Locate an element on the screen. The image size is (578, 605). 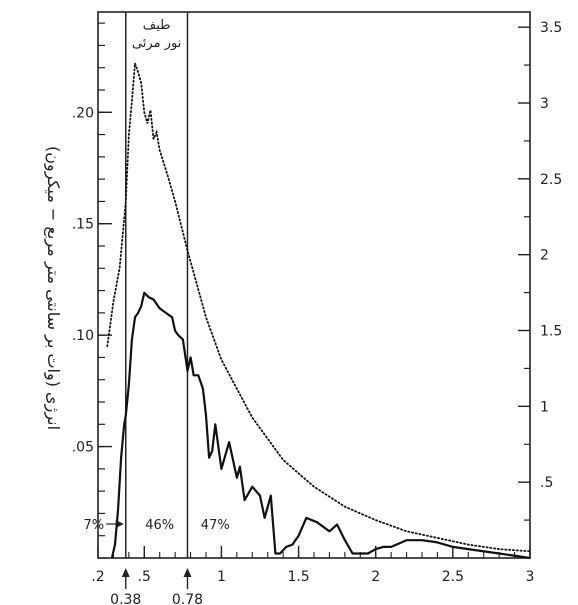
y-right-tick-label: 1.5 is located at coordinates (551, 332).